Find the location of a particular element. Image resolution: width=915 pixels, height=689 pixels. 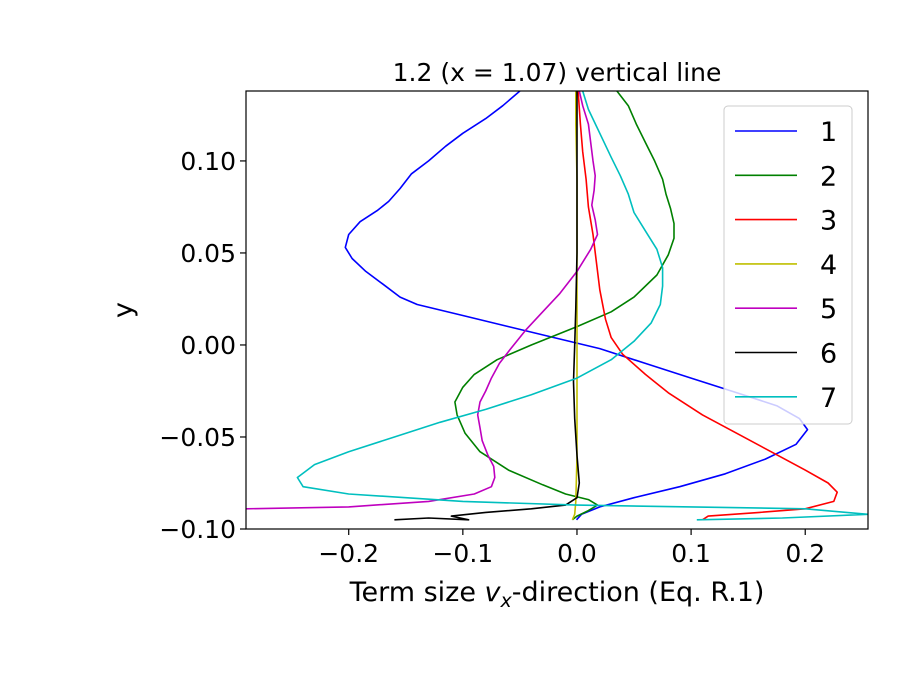

y-tick-label: 0.05 is located at coordinates (208, 253).